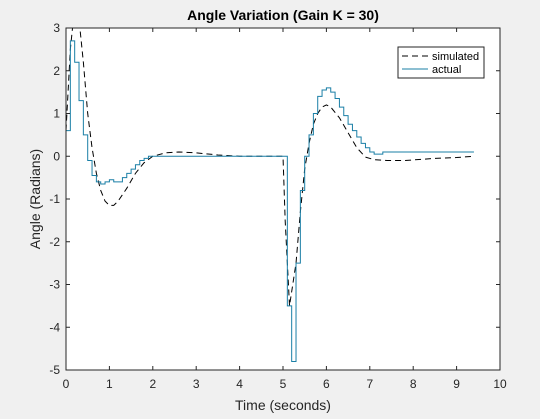  Describe the element at coordinates (54, 199) in the screenshot. I see `y-tick-label: -1` at that location.